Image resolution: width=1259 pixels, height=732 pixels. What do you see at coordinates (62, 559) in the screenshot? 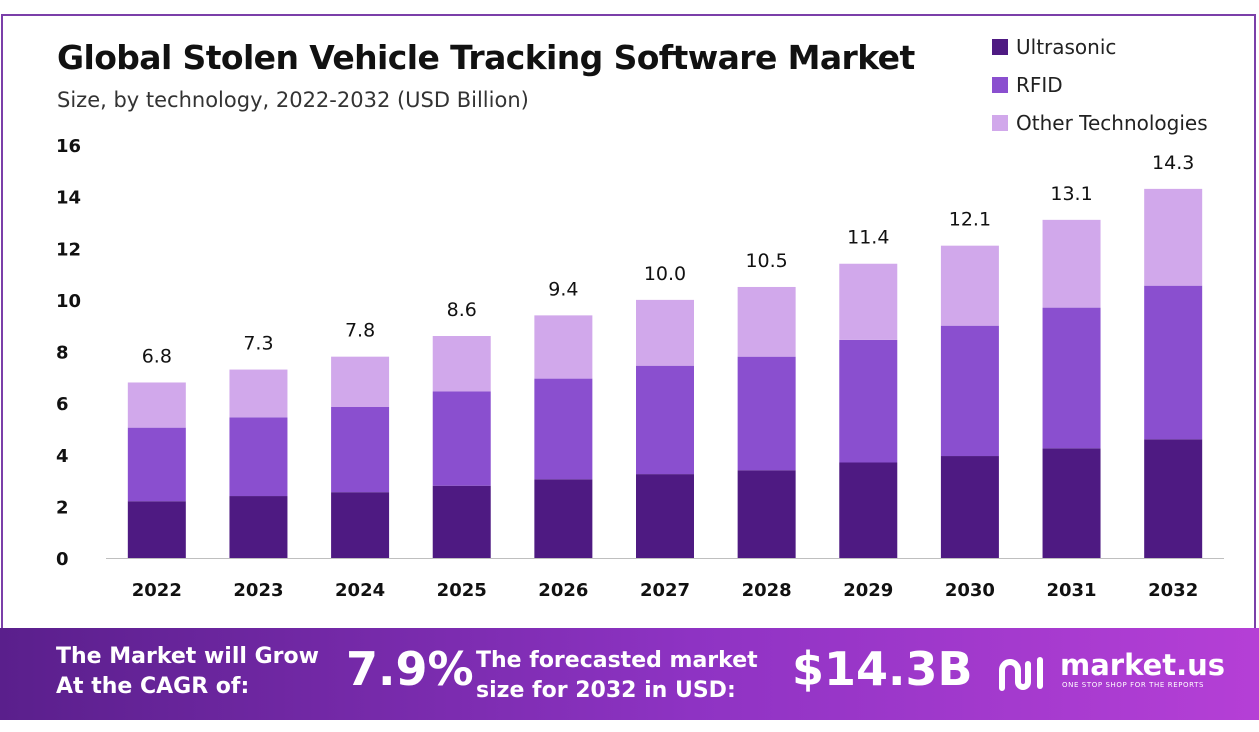
I see `y-tick-label: 0` at bounding box center [62, 559].